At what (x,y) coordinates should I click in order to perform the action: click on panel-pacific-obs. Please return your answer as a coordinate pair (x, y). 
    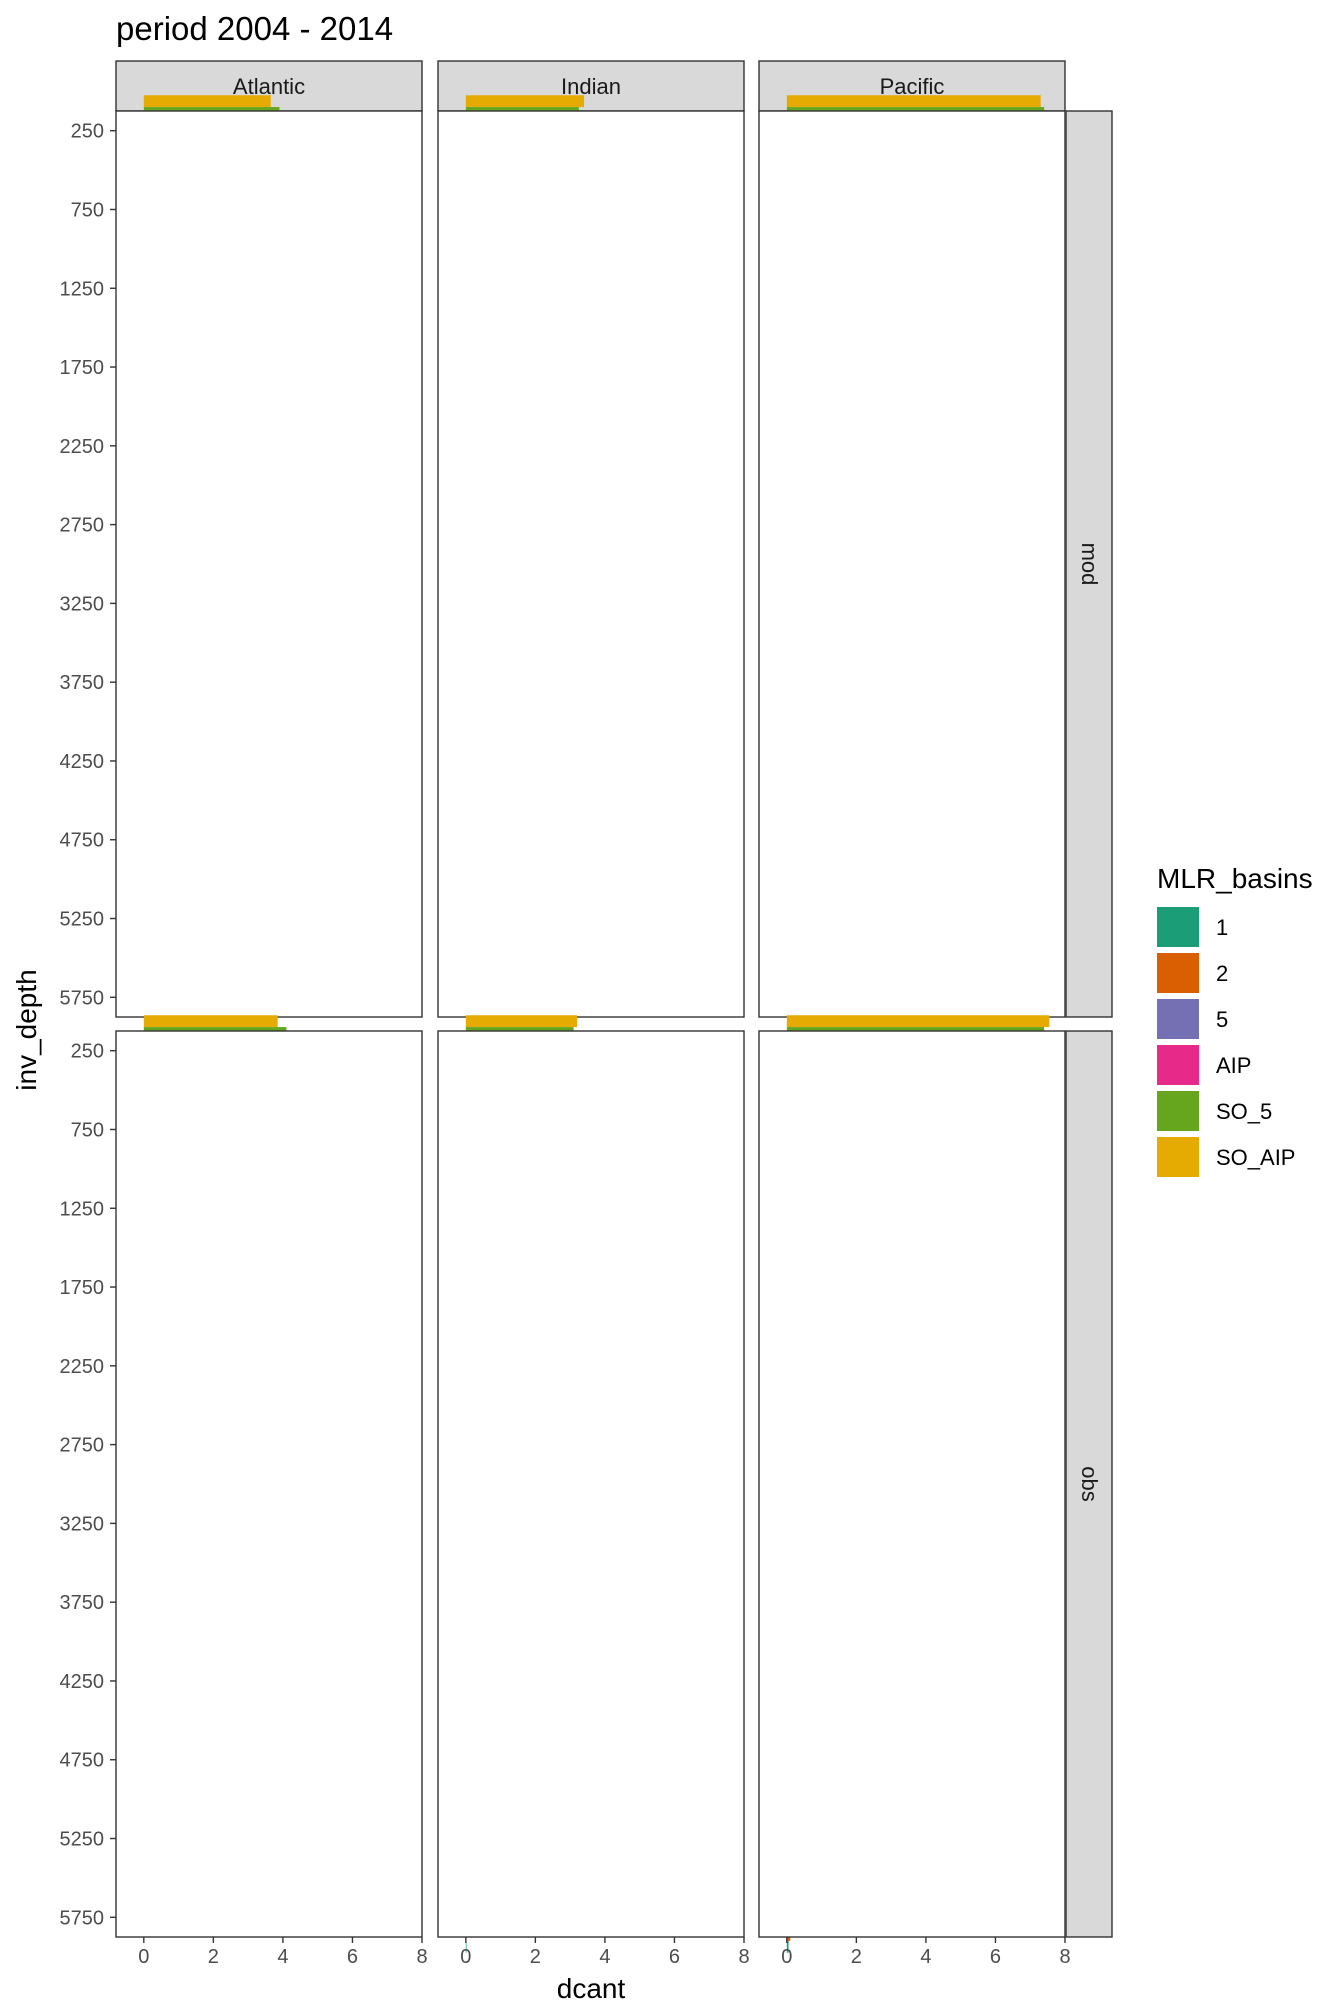
    Looking at the image, I should click on (912, 1484).